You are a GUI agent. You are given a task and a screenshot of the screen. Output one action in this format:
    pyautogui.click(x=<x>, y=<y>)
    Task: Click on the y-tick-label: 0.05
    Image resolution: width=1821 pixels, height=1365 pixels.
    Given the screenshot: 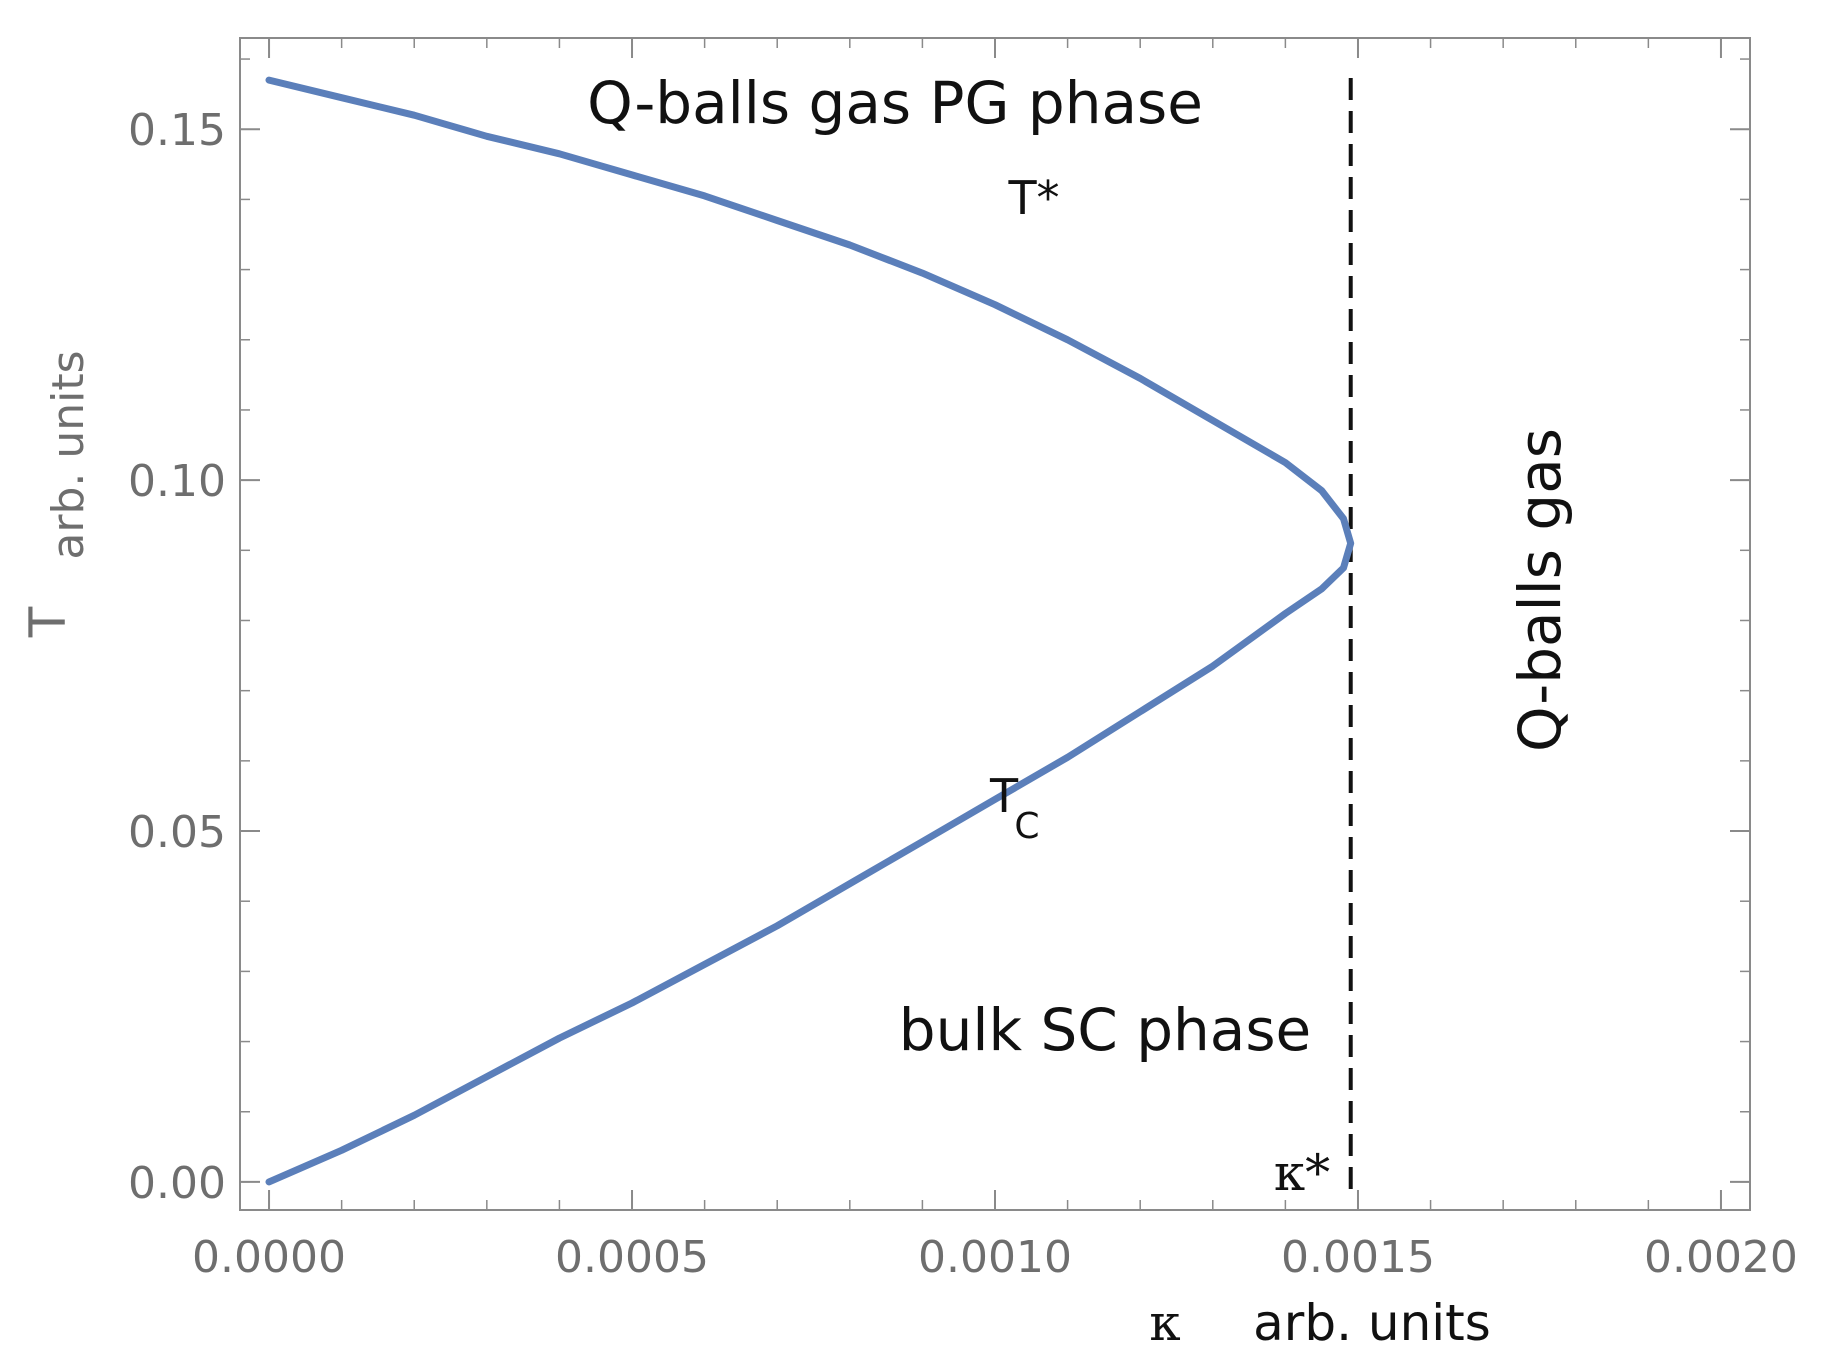 What is the action you would take?
    pyautogui.click(x=177, y=832)
    